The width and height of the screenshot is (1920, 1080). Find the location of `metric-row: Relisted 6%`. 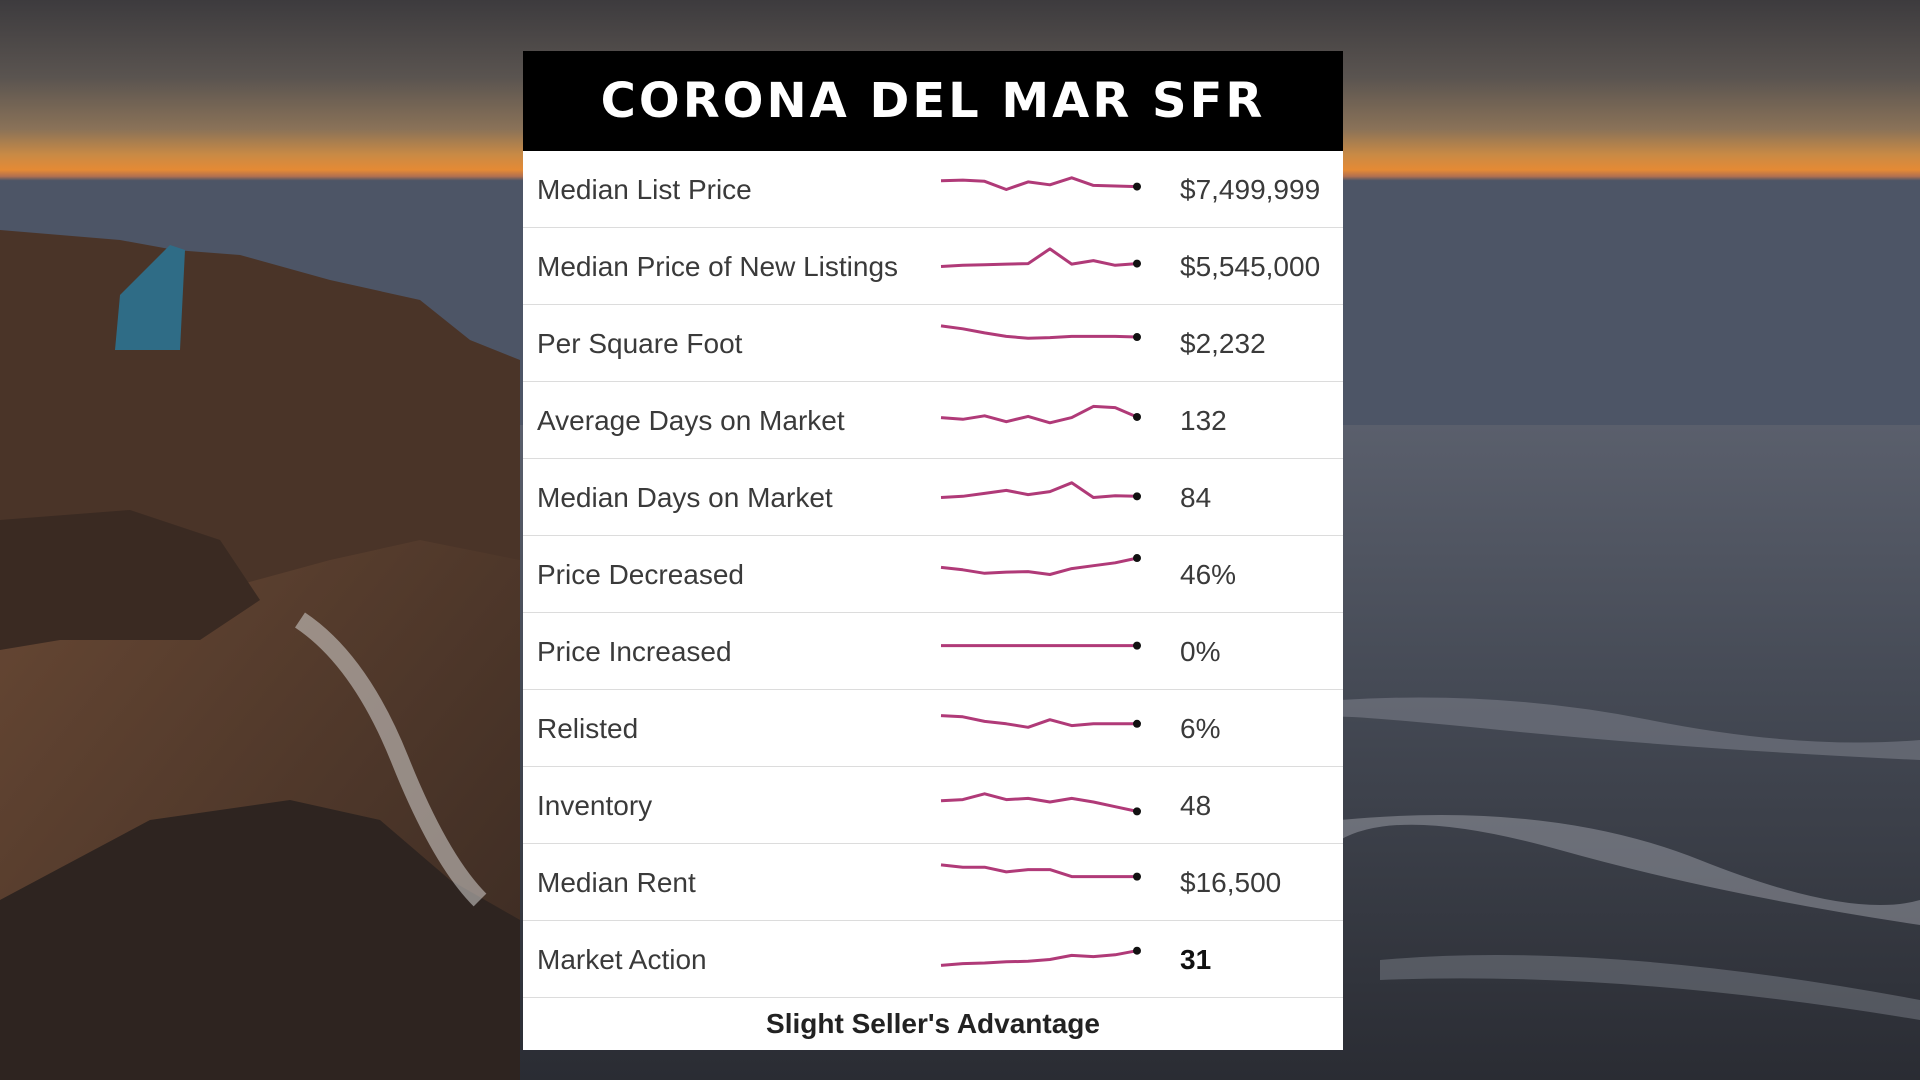

metric-row: Relisted 6% is located at coordinates (933, 728).